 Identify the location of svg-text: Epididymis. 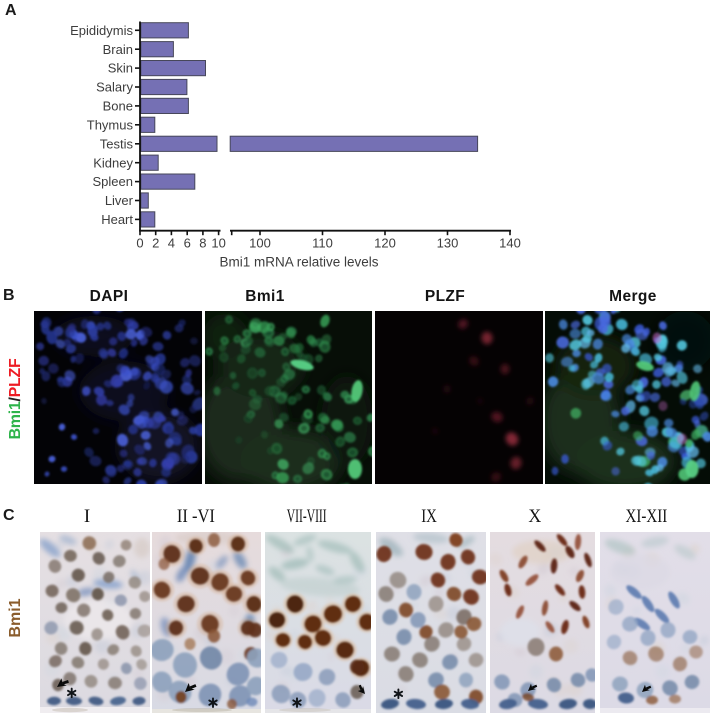
(101, 30).